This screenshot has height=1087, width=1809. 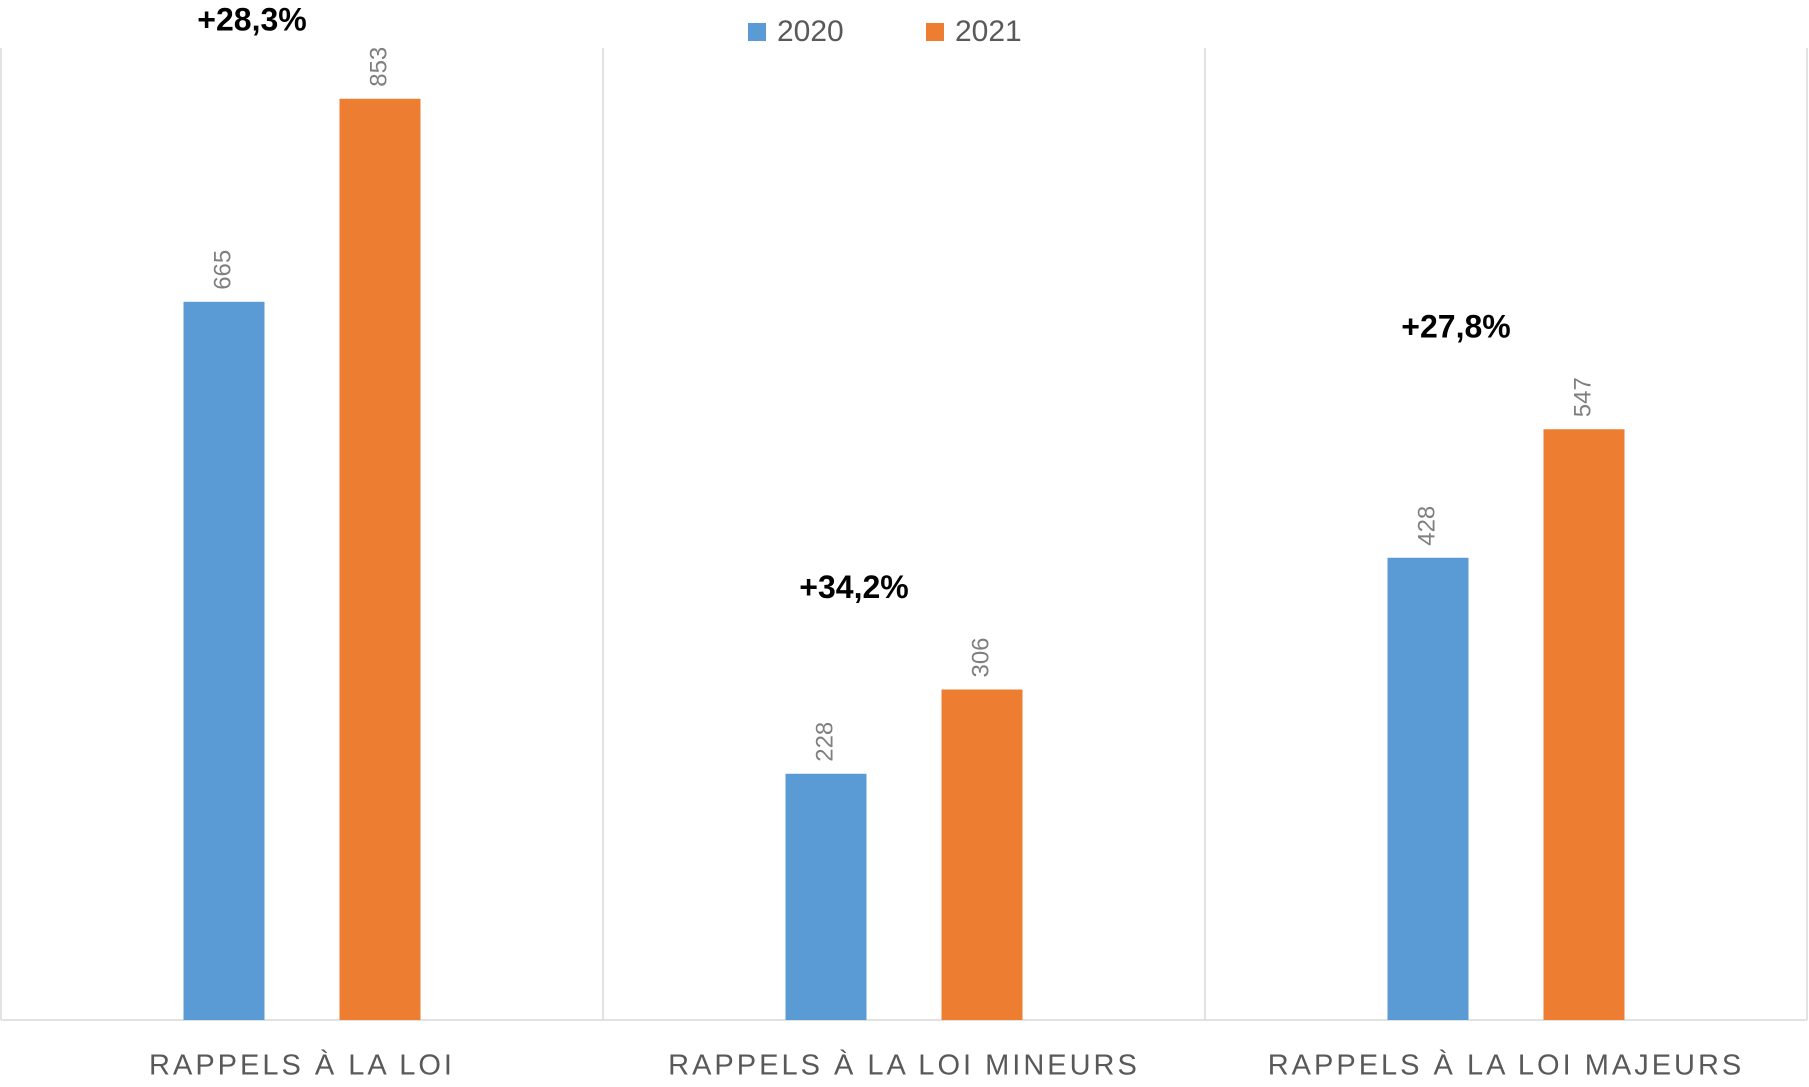 What do you see at coordinates (251, 19) in the screenshot?
I see `annotation: +28,3%` at bounding box center [251, 19].